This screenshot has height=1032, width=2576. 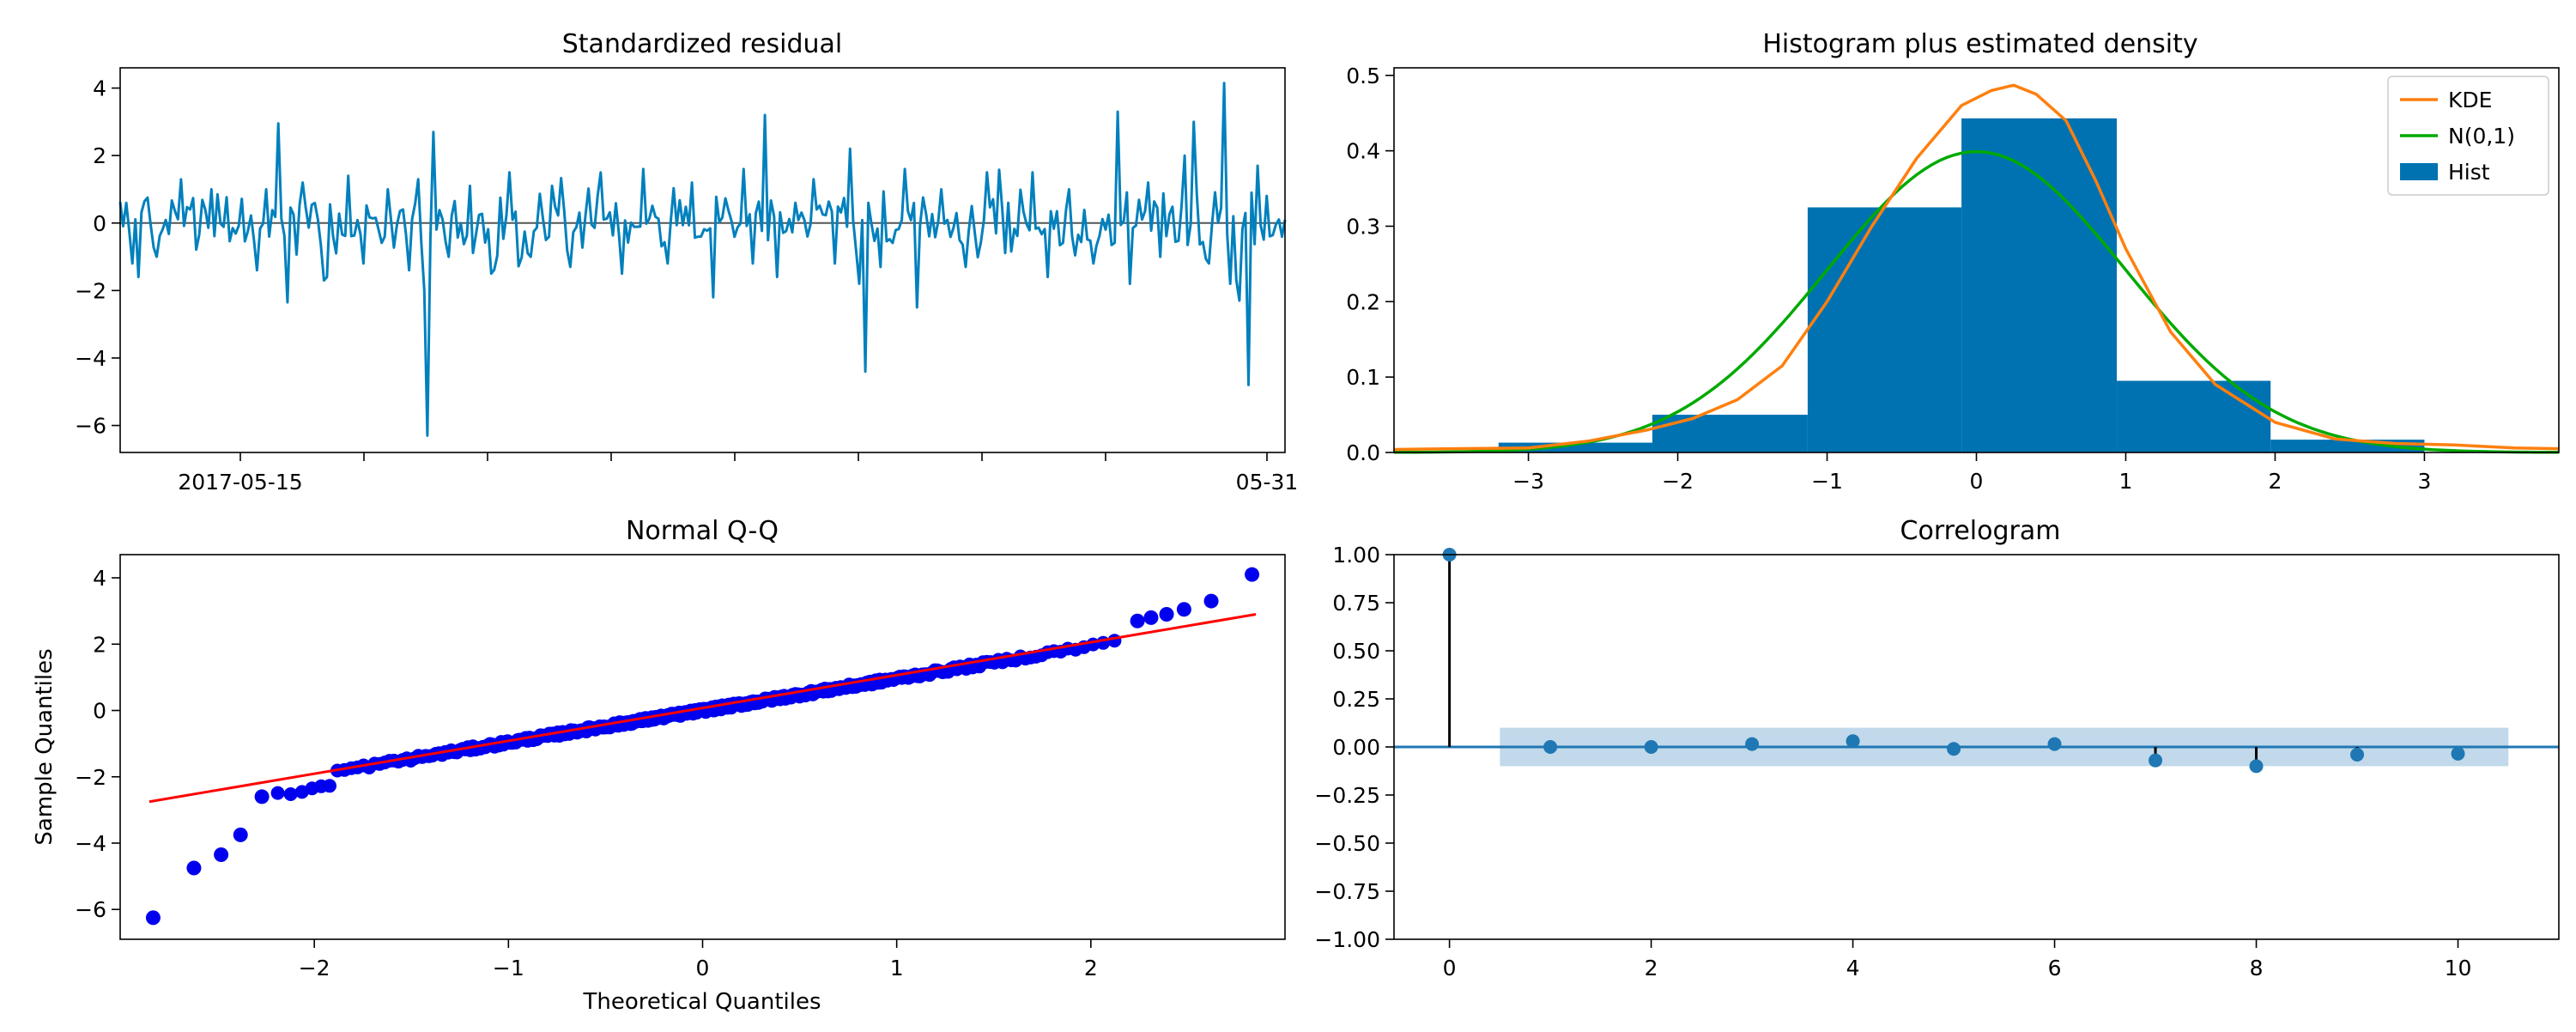 What do you see at coordinates (1980, 531) in the screenshot?
I see `panel-title: Correlogram` at bounding box center [1980, 531].